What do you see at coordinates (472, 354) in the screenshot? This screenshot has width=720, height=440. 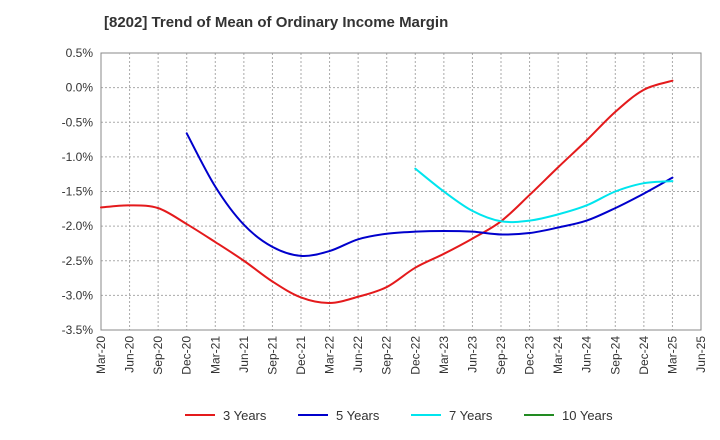 I see `x-tick-label: Jun-23` at bounding box center [472, 354].